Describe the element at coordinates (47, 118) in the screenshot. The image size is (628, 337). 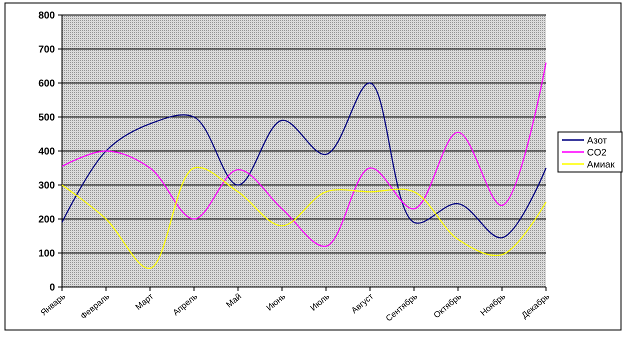
I see `y-tick-label: 500` at that location.